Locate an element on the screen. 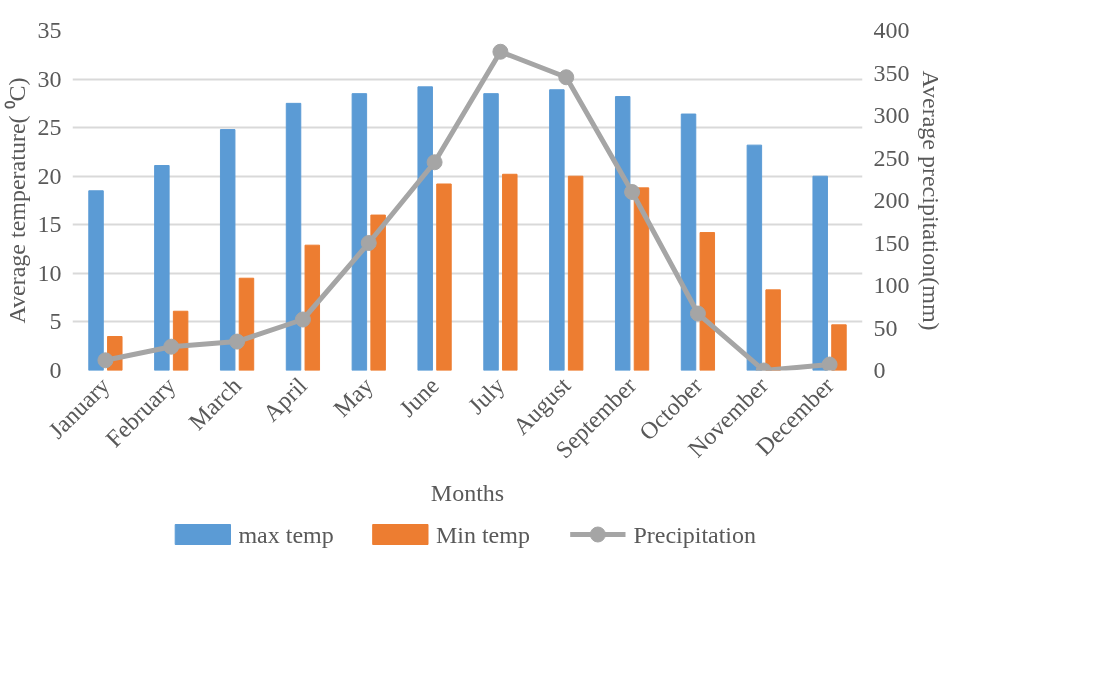  x-axis-title: Months is located at coordinates (467, 493).